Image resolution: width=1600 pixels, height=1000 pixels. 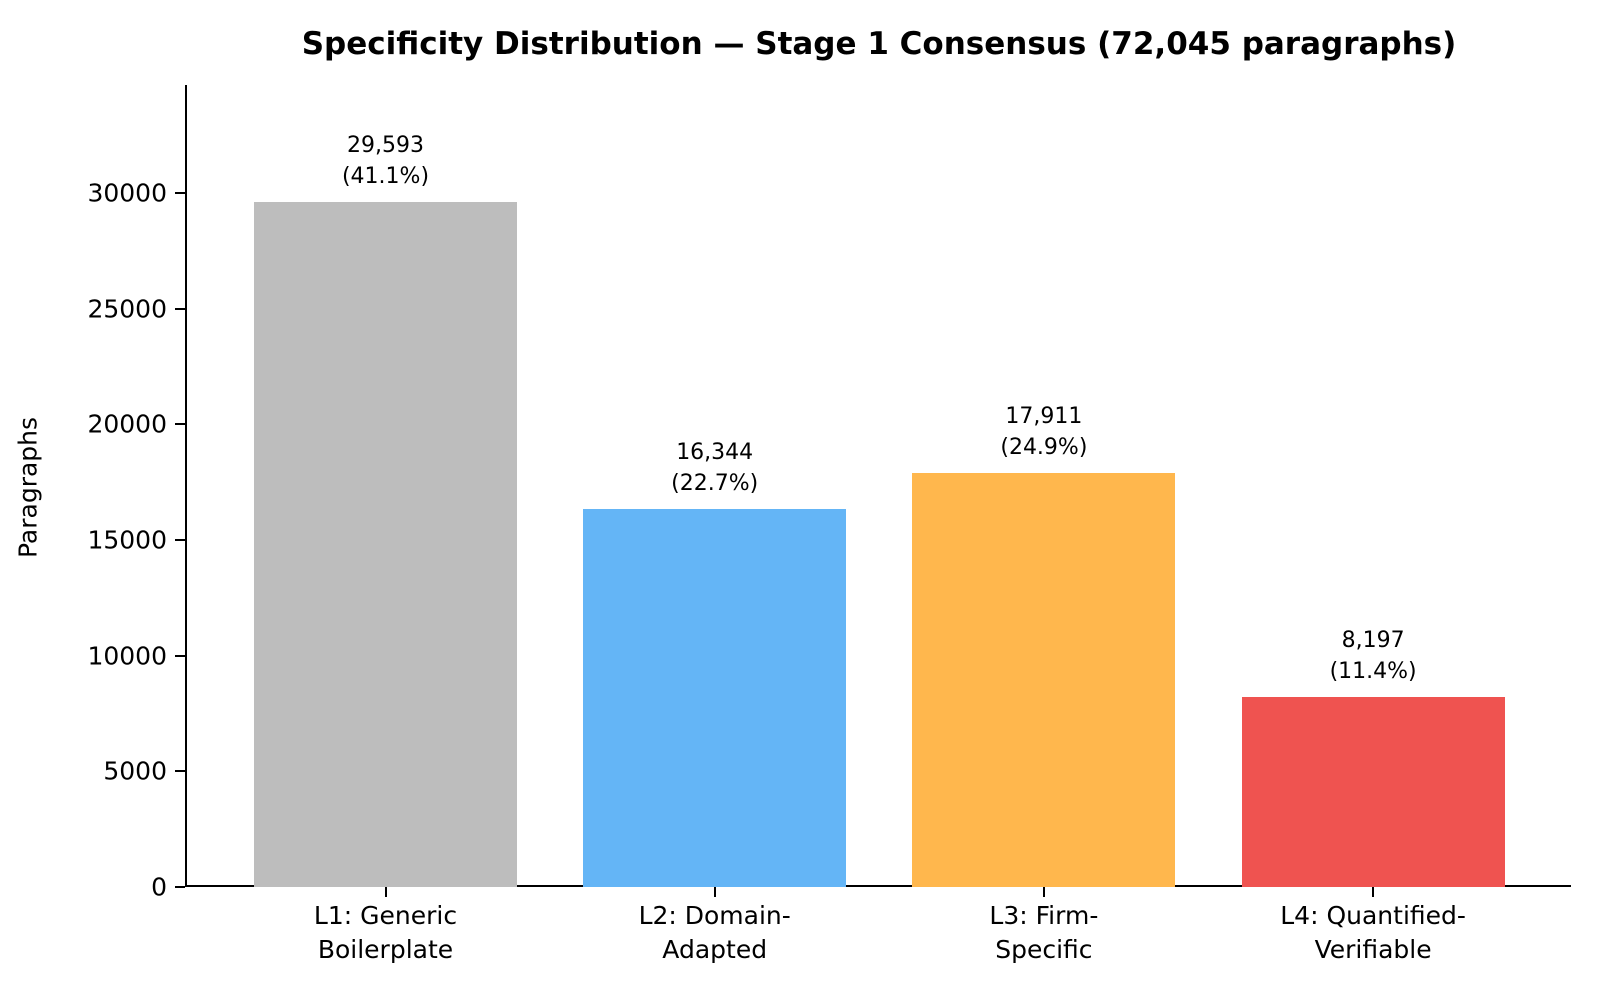 What do you see at coordinates (186, 486) in the screenshot?
I see `y-axis-line` at bounding box center [186, 486].